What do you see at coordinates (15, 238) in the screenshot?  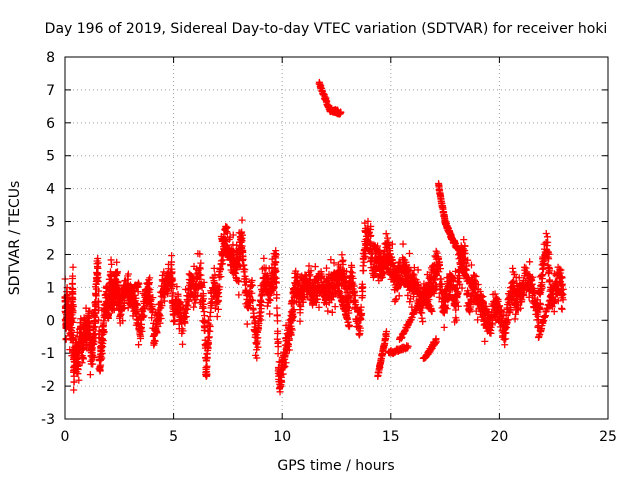 I see `y-axis-label: SDTVAR / TECUs` at bounding box center [15, 238].